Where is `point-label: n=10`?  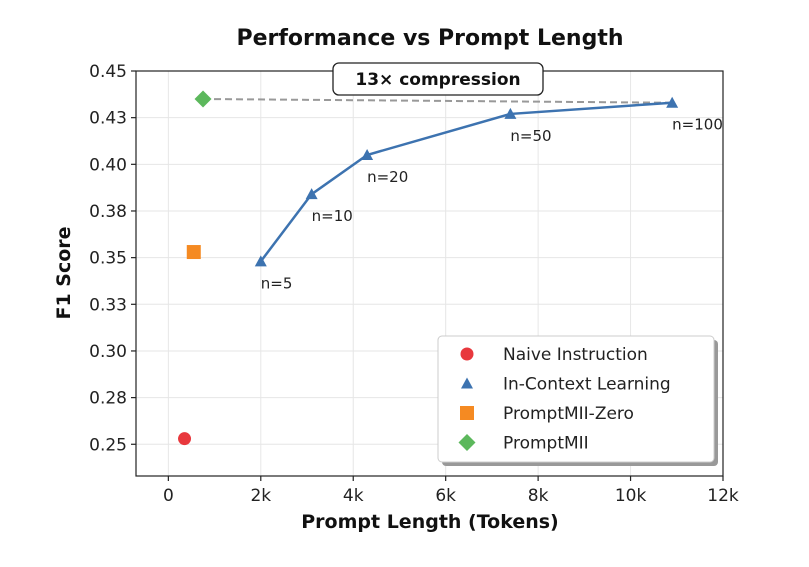 point-label: n=10 is located at coordinates (332, 216).